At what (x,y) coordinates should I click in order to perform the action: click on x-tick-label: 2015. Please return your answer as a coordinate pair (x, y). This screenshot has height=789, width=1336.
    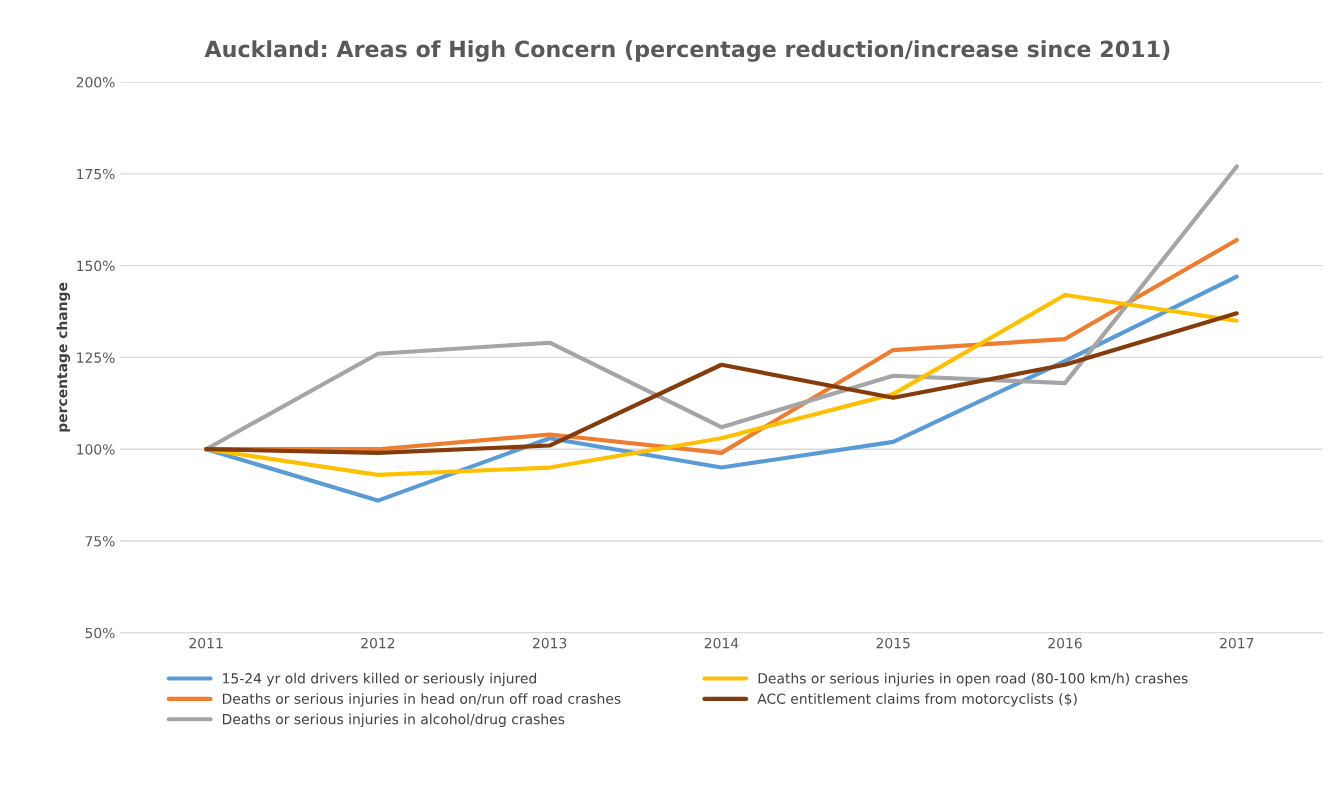
    Looking at the image, I should click on (893, 643).